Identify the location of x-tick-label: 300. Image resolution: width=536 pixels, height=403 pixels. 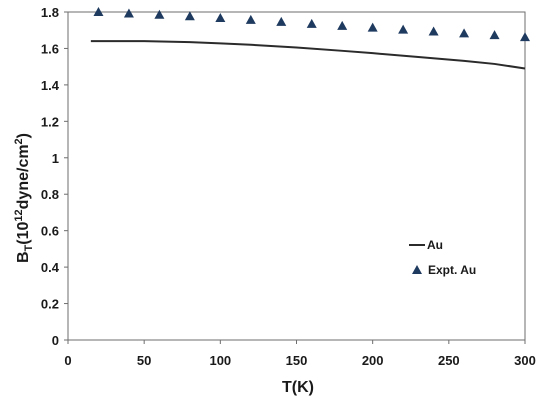
(525, 360).